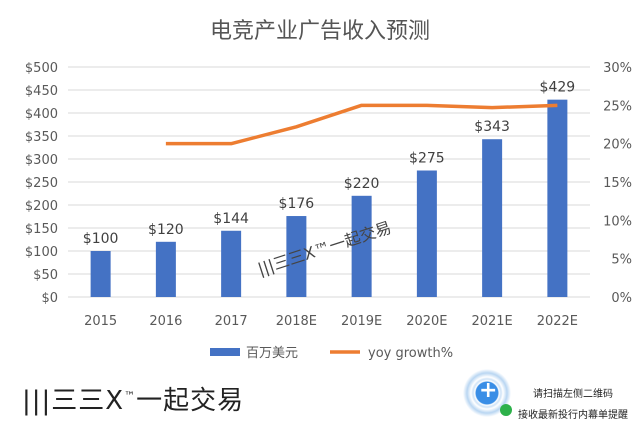 This screenshot has width=640, height=436. I want to click on legend-bar-swatch, so click(225, 352).